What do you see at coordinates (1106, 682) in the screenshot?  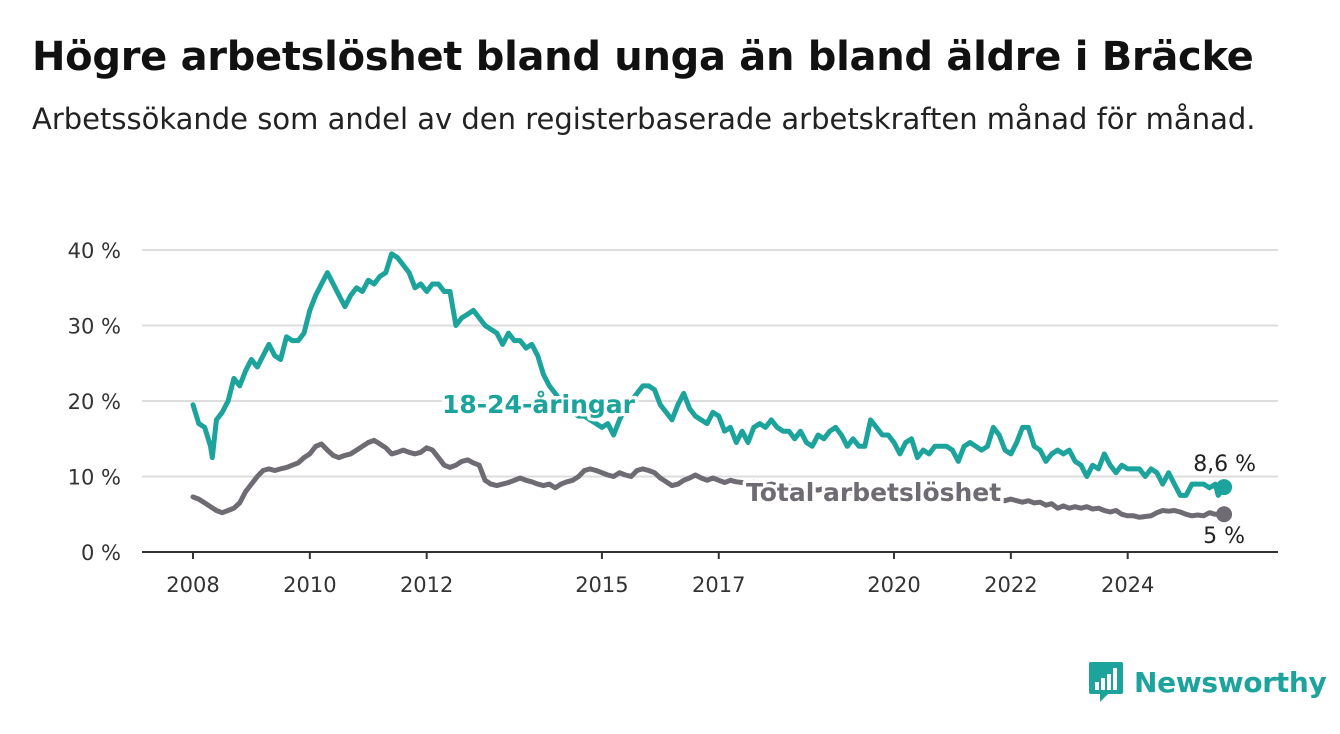 I see `newsworthy-logo-icon` at bounding box center [1106, 682].